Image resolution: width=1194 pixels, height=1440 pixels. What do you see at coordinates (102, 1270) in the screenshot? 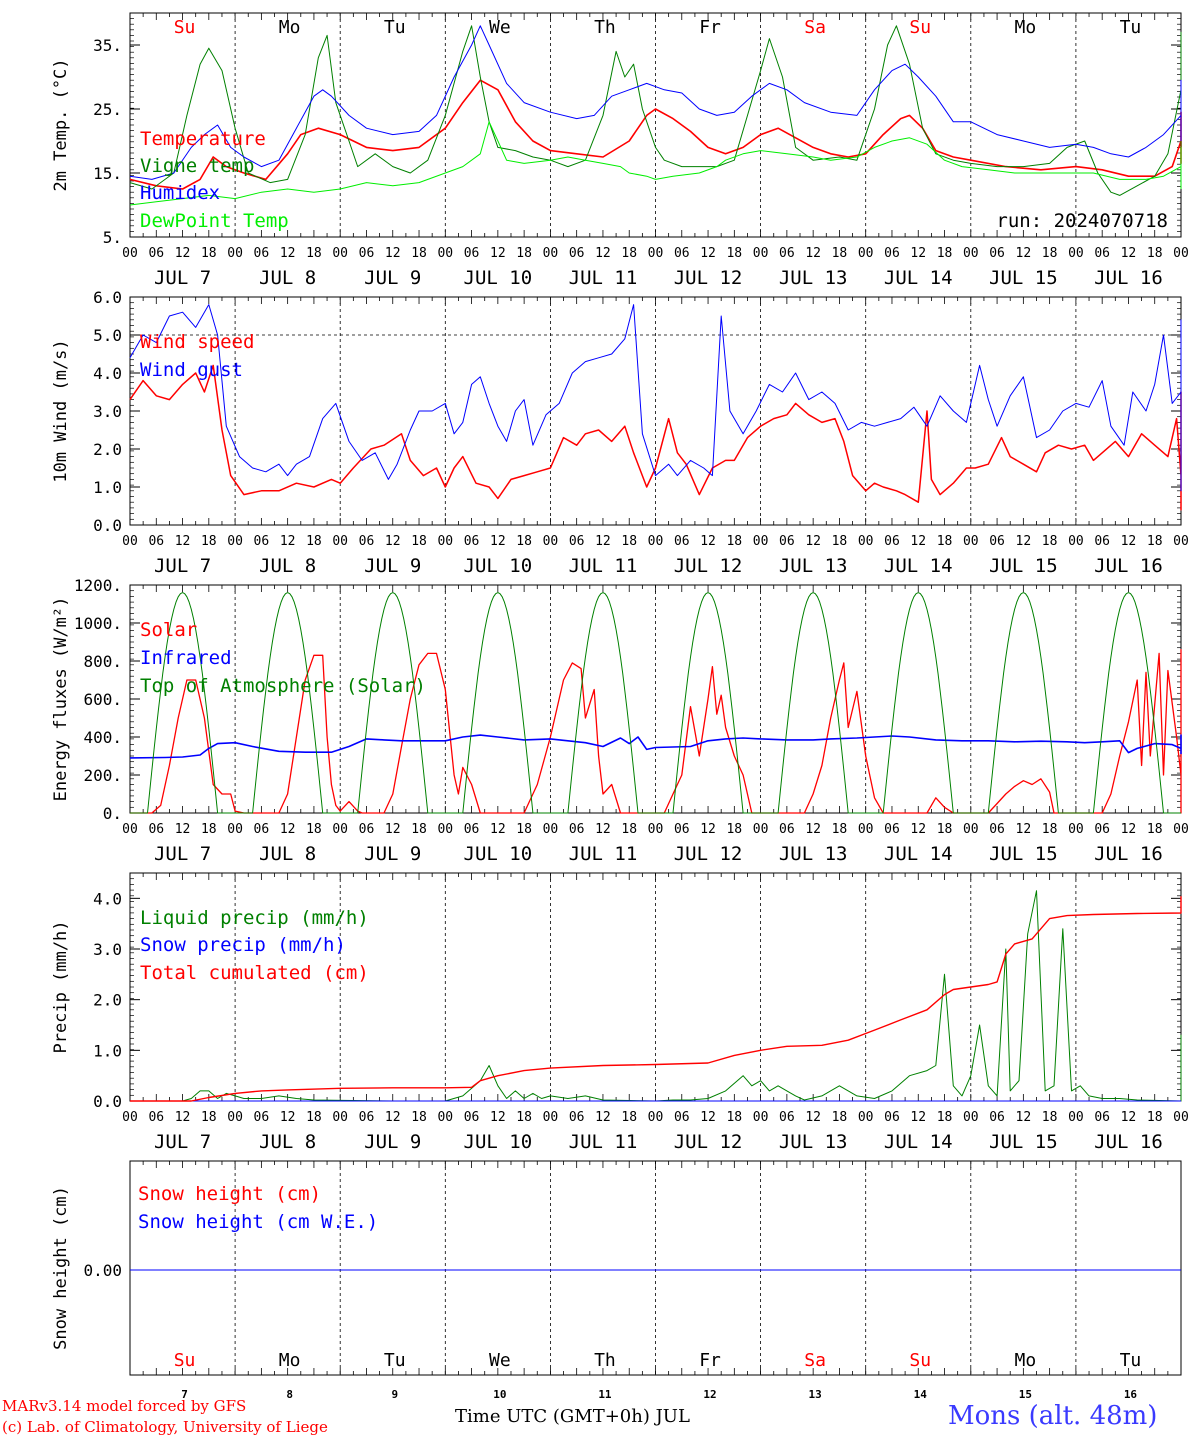
I see `y-tick-label: 0.00` at bounding box center [102, 1270].